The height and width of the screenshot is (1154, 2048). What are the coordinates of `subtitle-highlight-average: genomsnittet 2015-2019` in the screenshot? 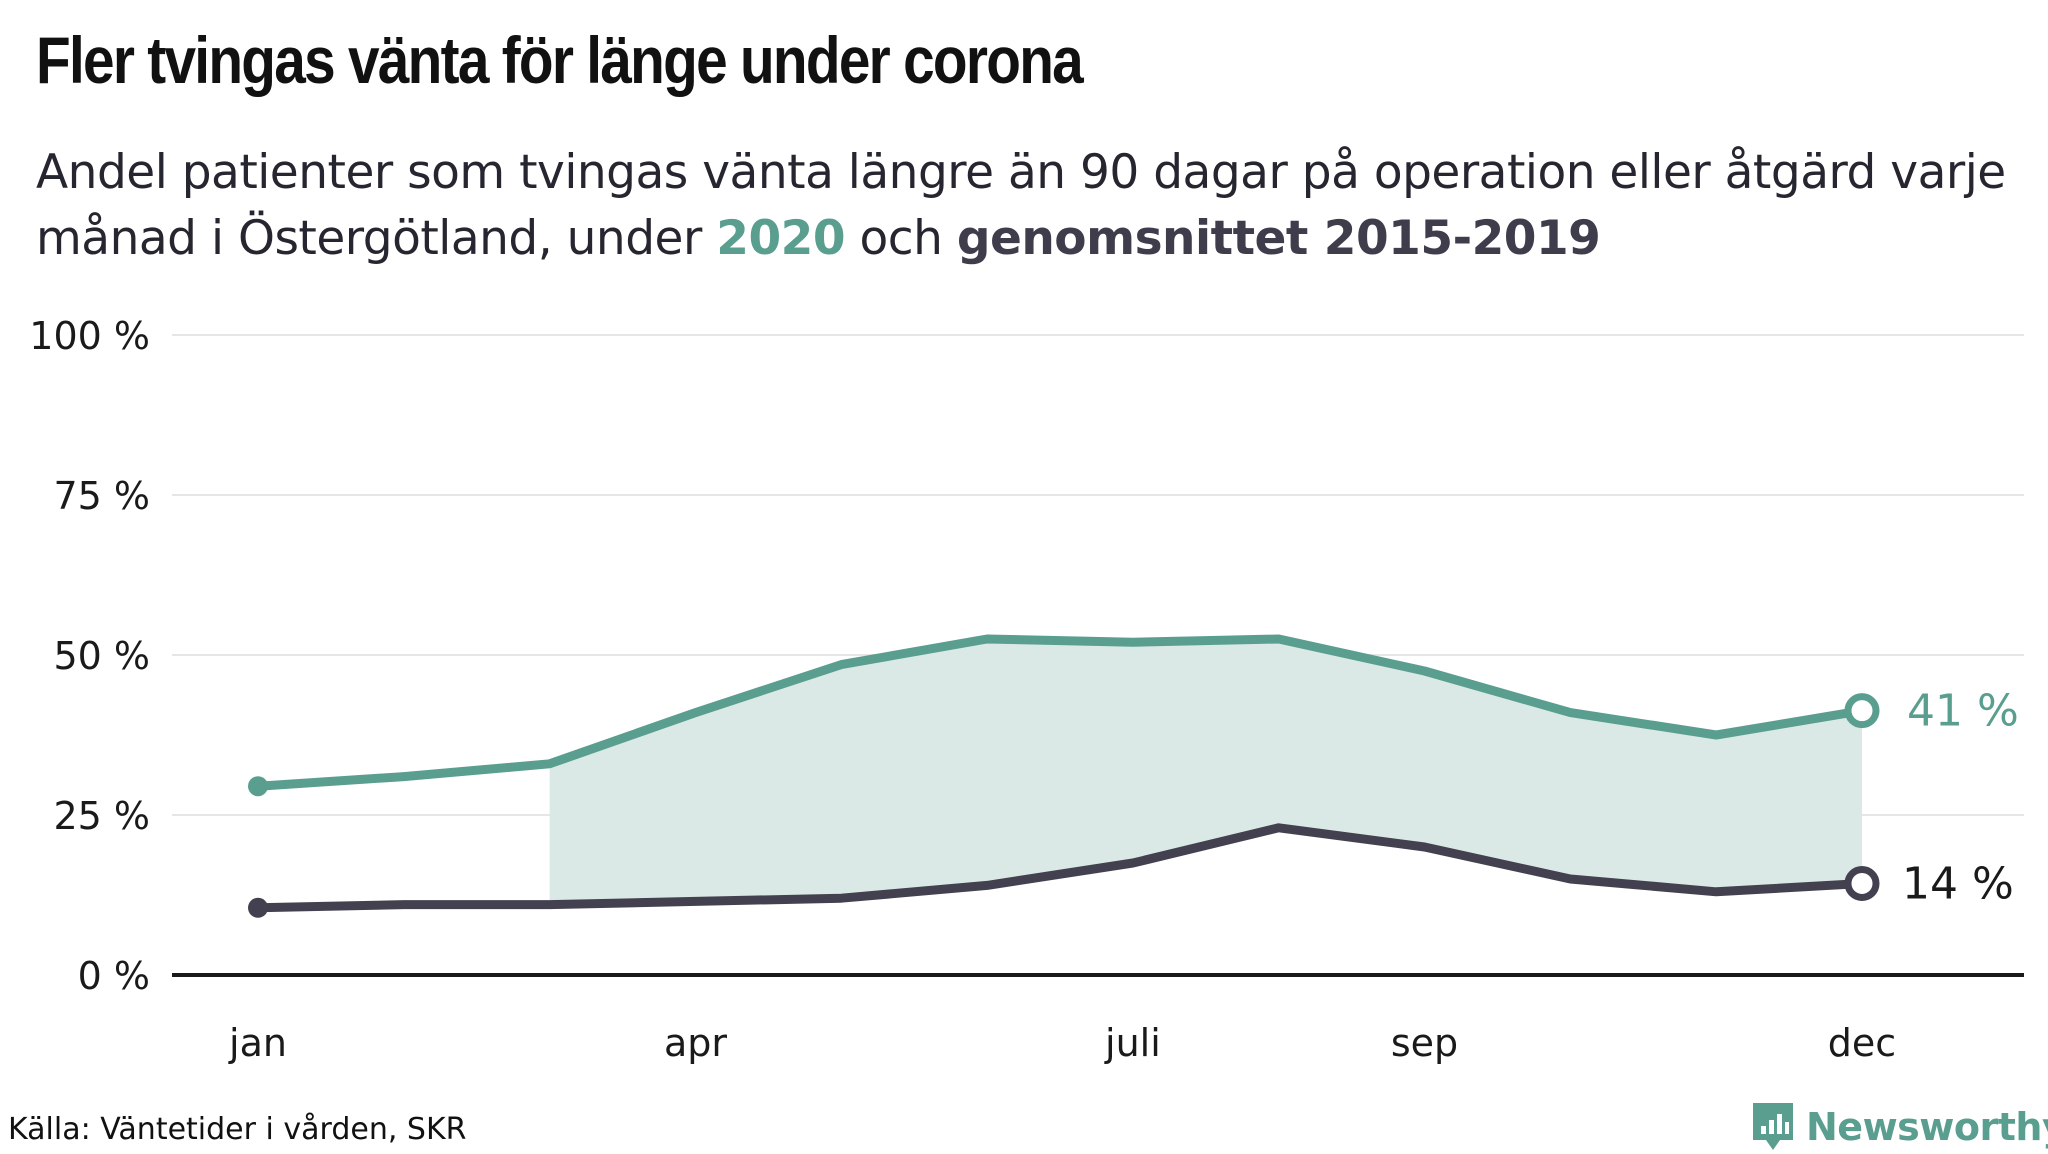 It's located at (1278, 238).